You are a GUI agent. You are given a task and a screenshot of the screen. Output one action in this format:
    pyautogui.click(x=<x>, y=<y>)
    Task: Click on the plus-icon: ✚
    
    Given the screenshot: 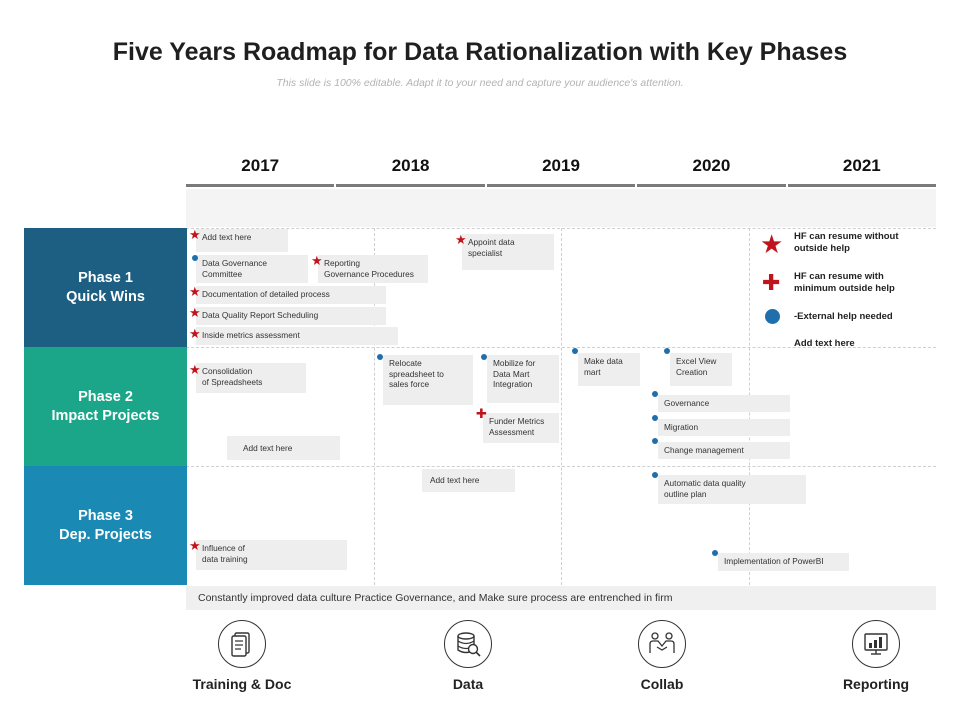 What is the action you would take?
    pyautogui.click(x=481, y=413)
    